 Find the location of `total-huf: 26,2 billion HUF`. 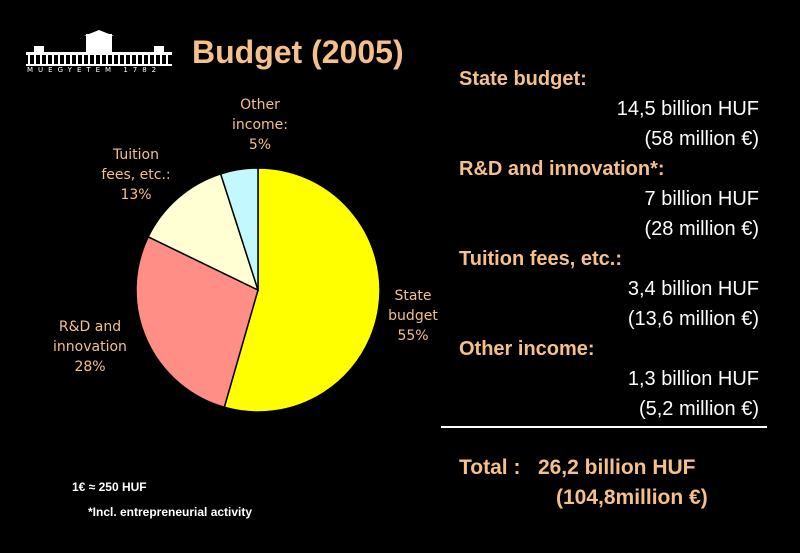

total-huf: 26,2 billion HUF is located at coordinates (616, 467).